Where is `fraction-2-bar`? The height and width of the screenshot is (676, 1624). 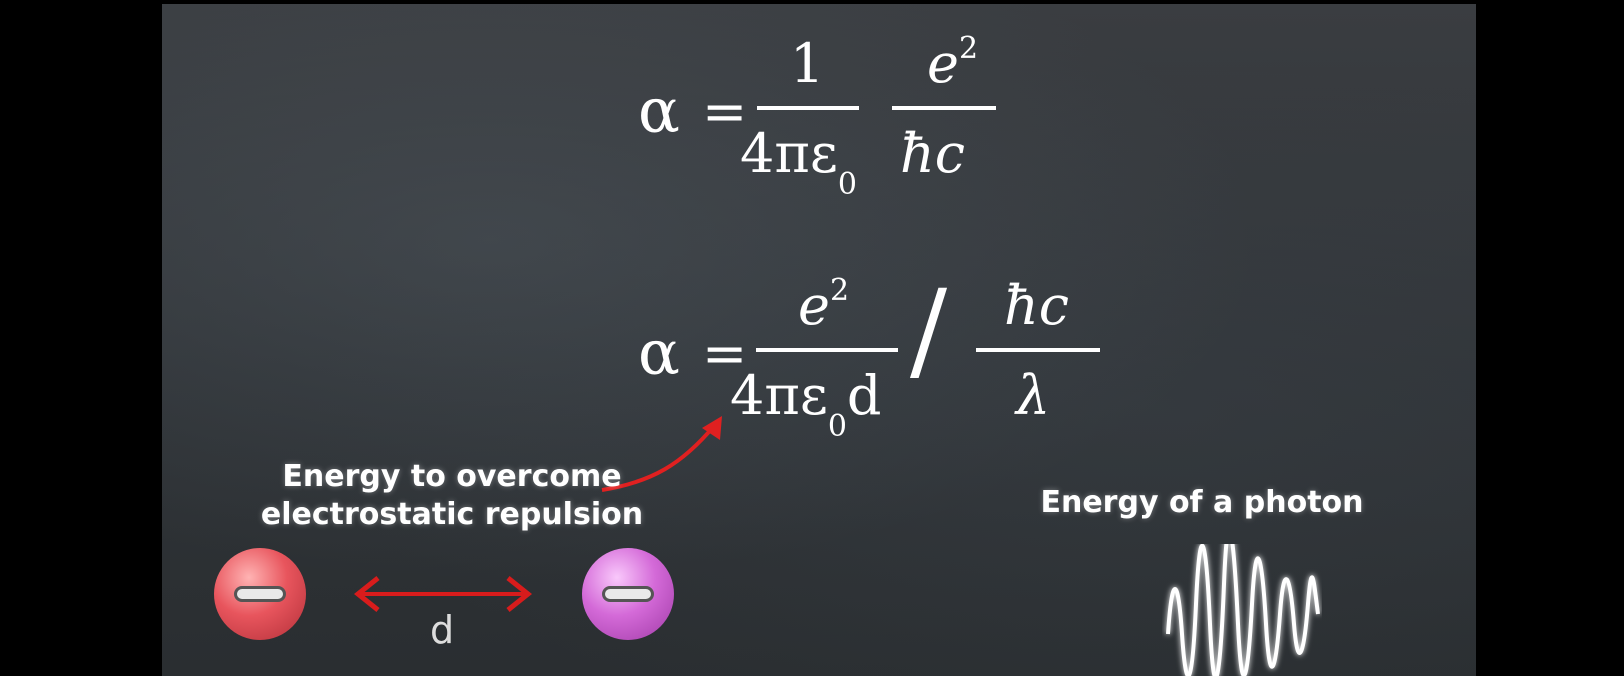
fraction-2-bar is located at coordinates (944, 108).